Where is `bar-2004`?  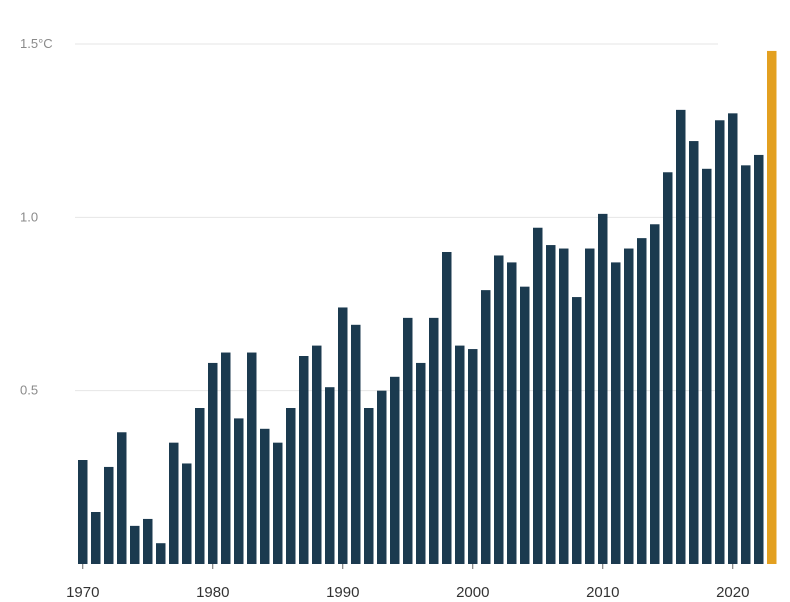
bar-2004 is located at coordinates (525, 425).